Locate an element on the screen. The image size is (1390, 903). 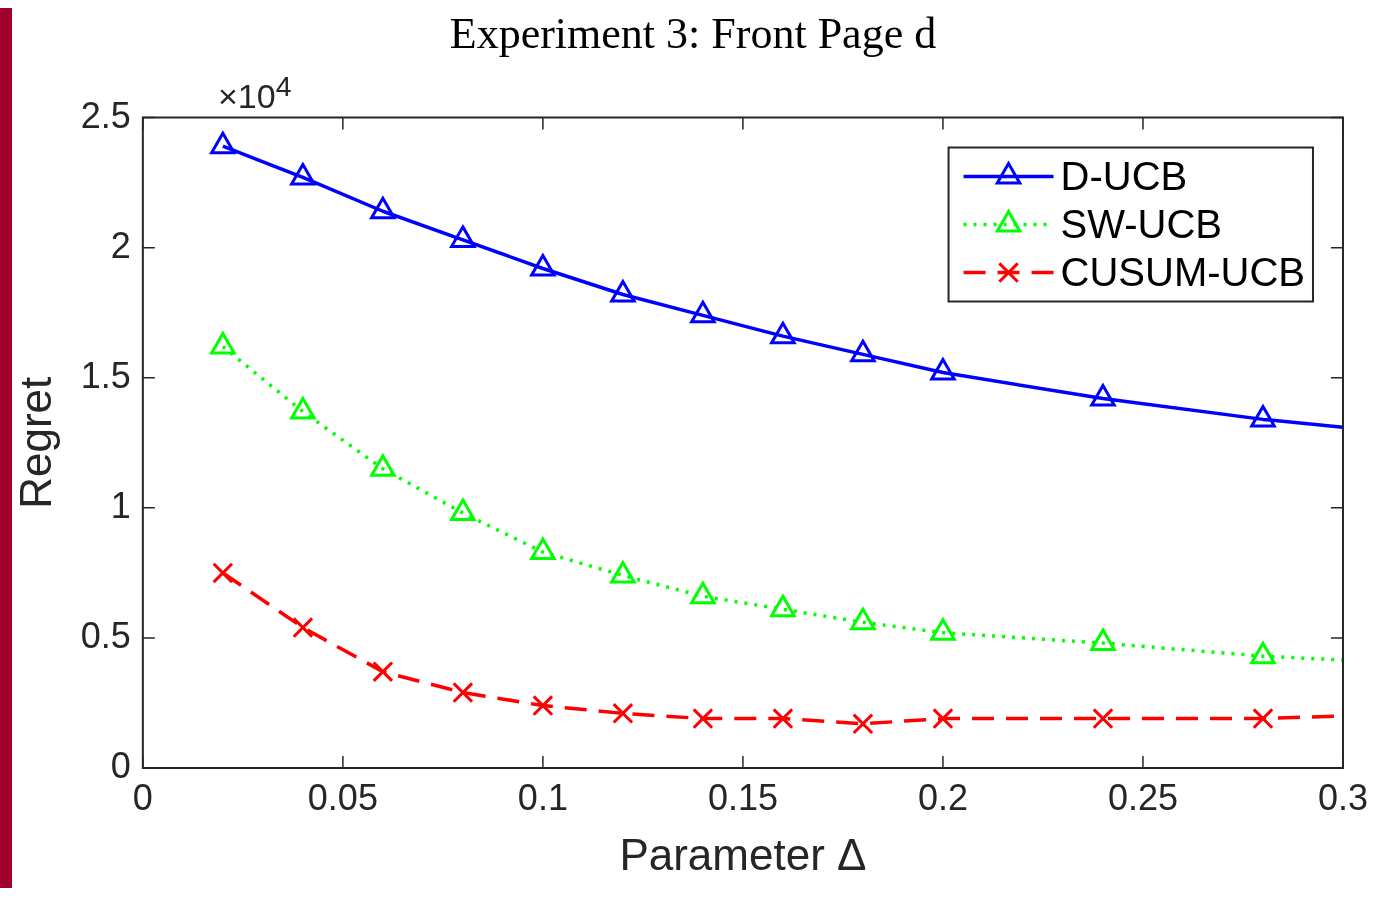
y-tick-label: 1.5 is located at coordinates (105, 375).